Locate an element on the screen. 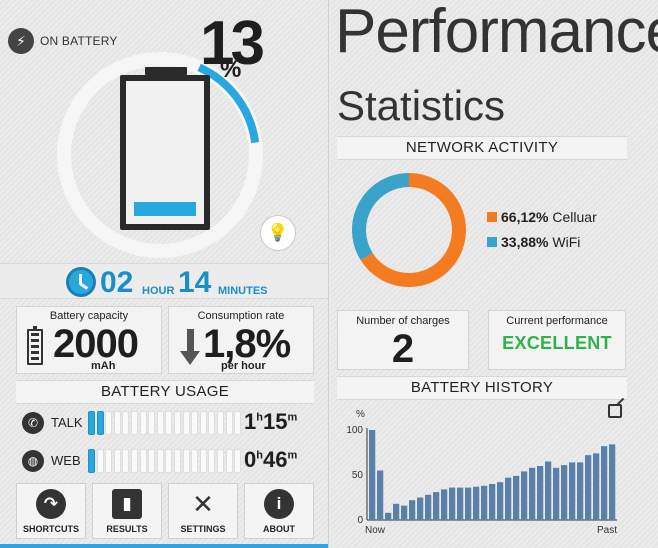 This screenshot has height=548, width=658. external-link-icon is located at coordinates (615, 411).